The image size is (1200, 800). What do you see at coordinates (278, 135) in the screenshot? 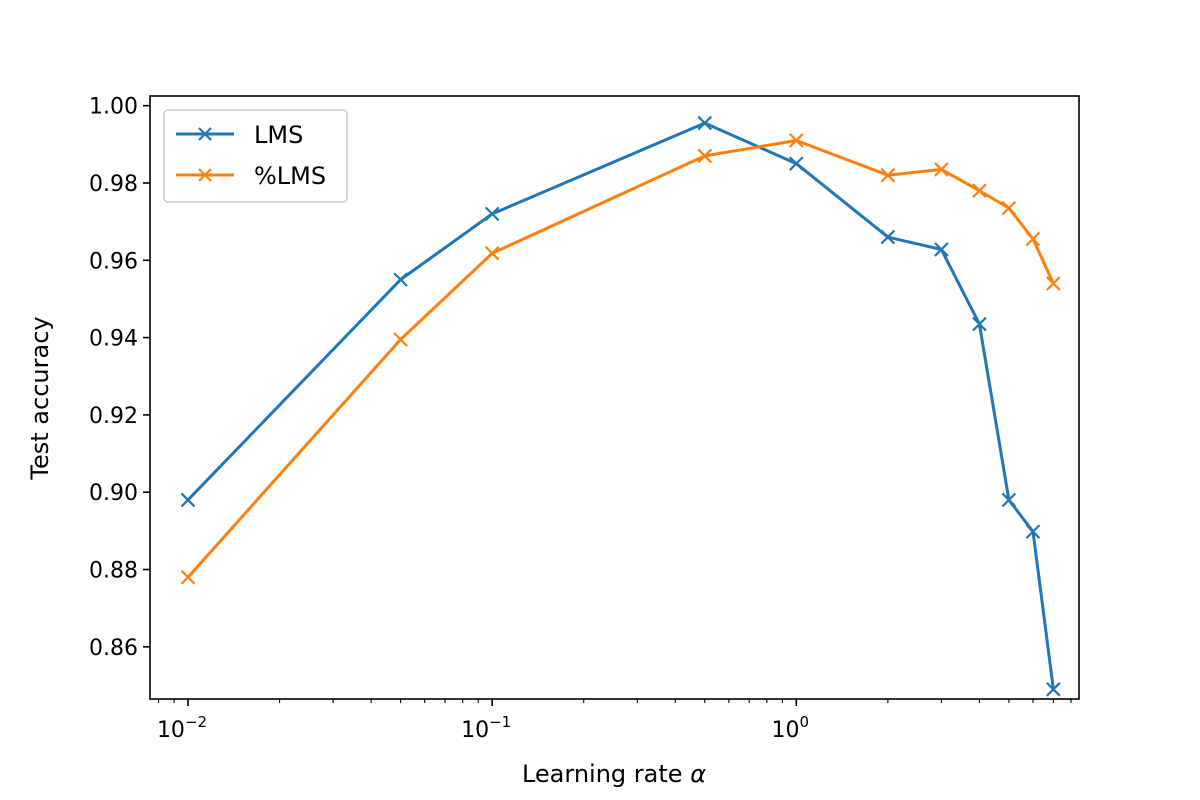
I see `legend-label-lms: LMS` at bounding box center [278, 135].